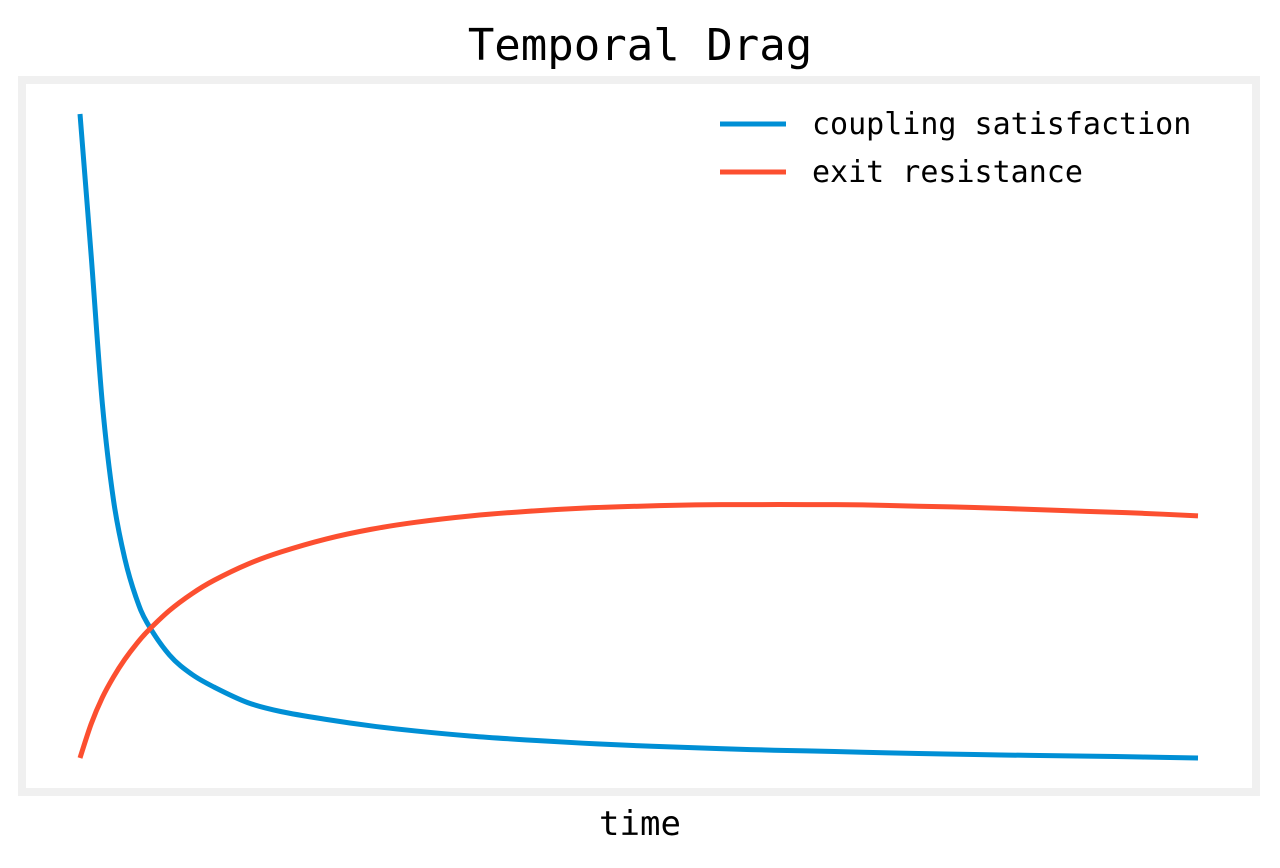  What do you see at coordinates (947, 172) in the screenshot?
I see `legend-label-2: exit resistance` at bounding box center [947, 172].